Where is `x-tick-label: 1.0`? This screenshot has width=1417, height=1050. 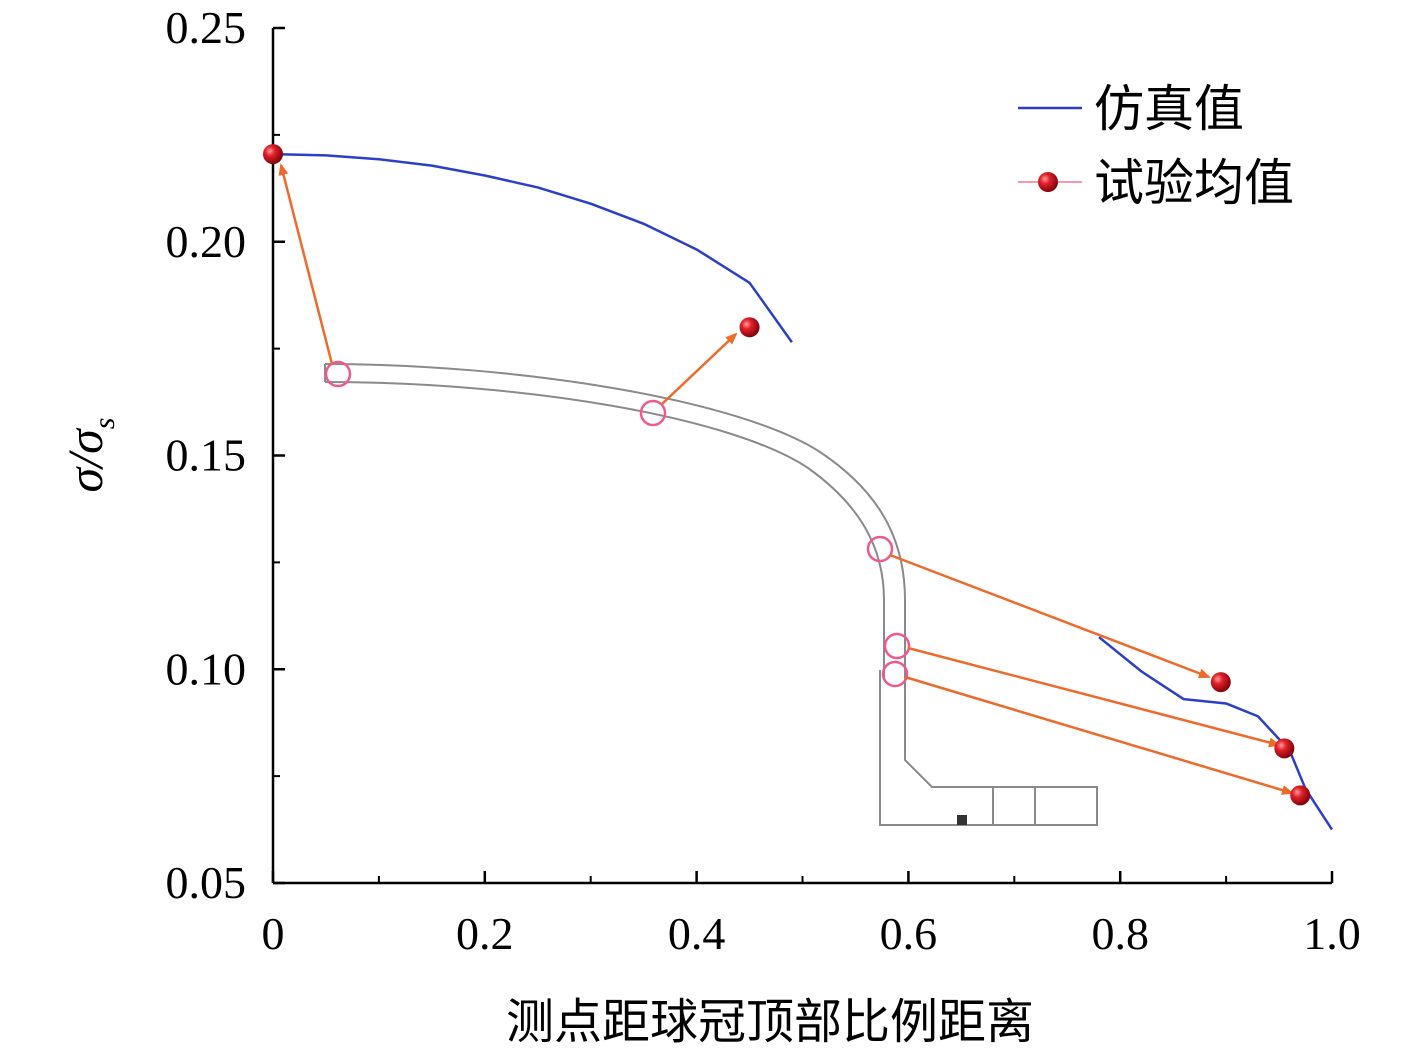 x-tick-label: 1.0 is located at coordinates (1332, 933).